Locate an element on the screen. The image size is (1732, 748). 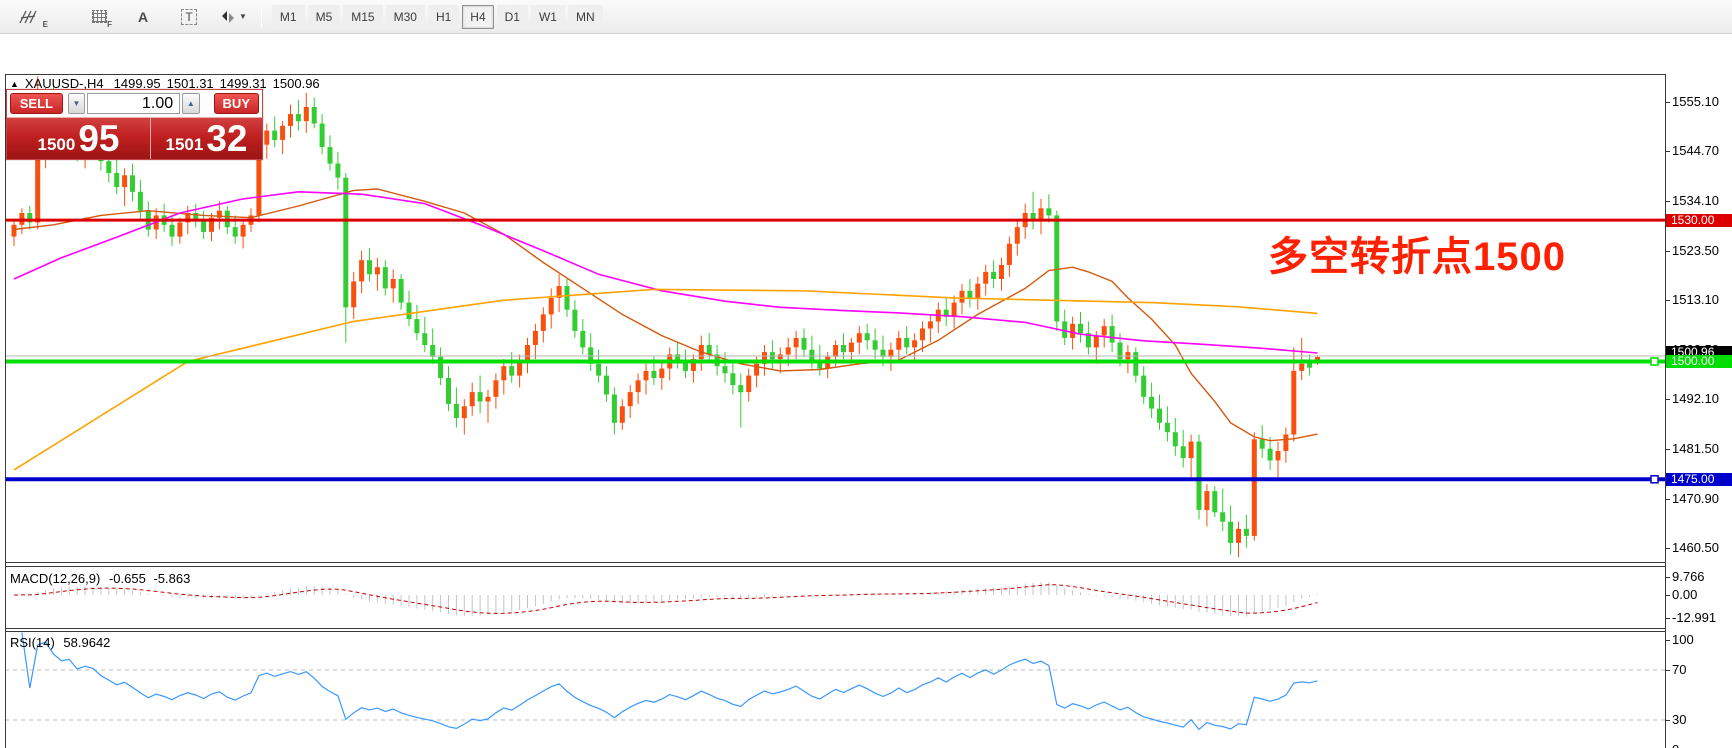
volume-increase-button: ▲ is located at coordinates (191, 103).